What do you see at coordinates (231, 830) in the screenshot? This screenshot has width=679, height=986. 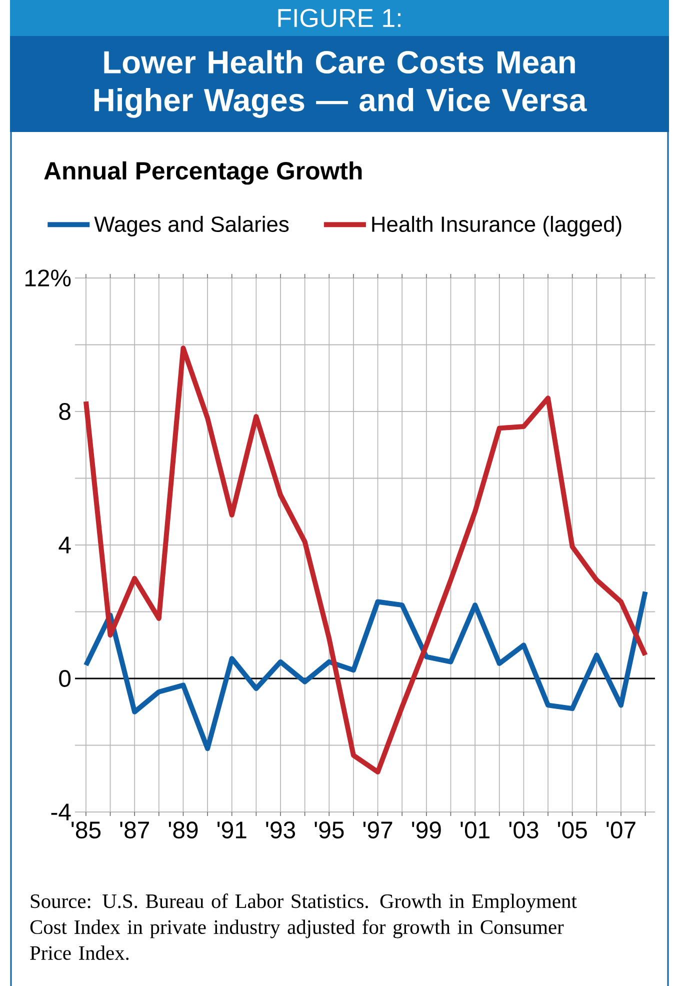 I see `x-tick-label: '91` at bounding box center [231, 830].